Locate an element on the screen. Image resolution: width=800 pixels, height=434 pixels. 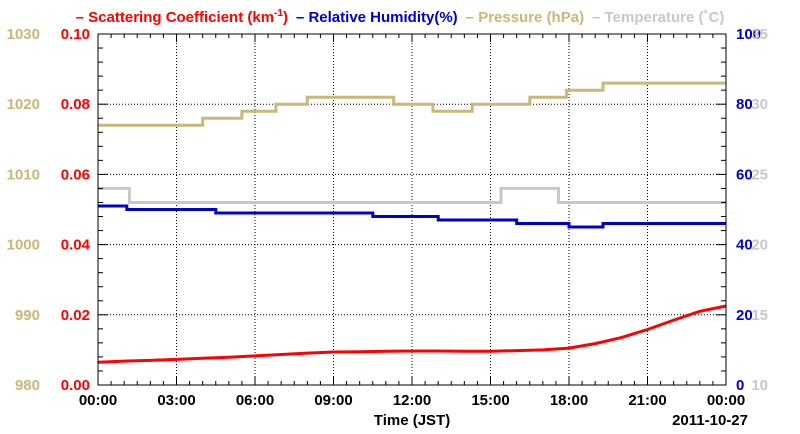
series-line-humidity is located at coordinates (412, 216).